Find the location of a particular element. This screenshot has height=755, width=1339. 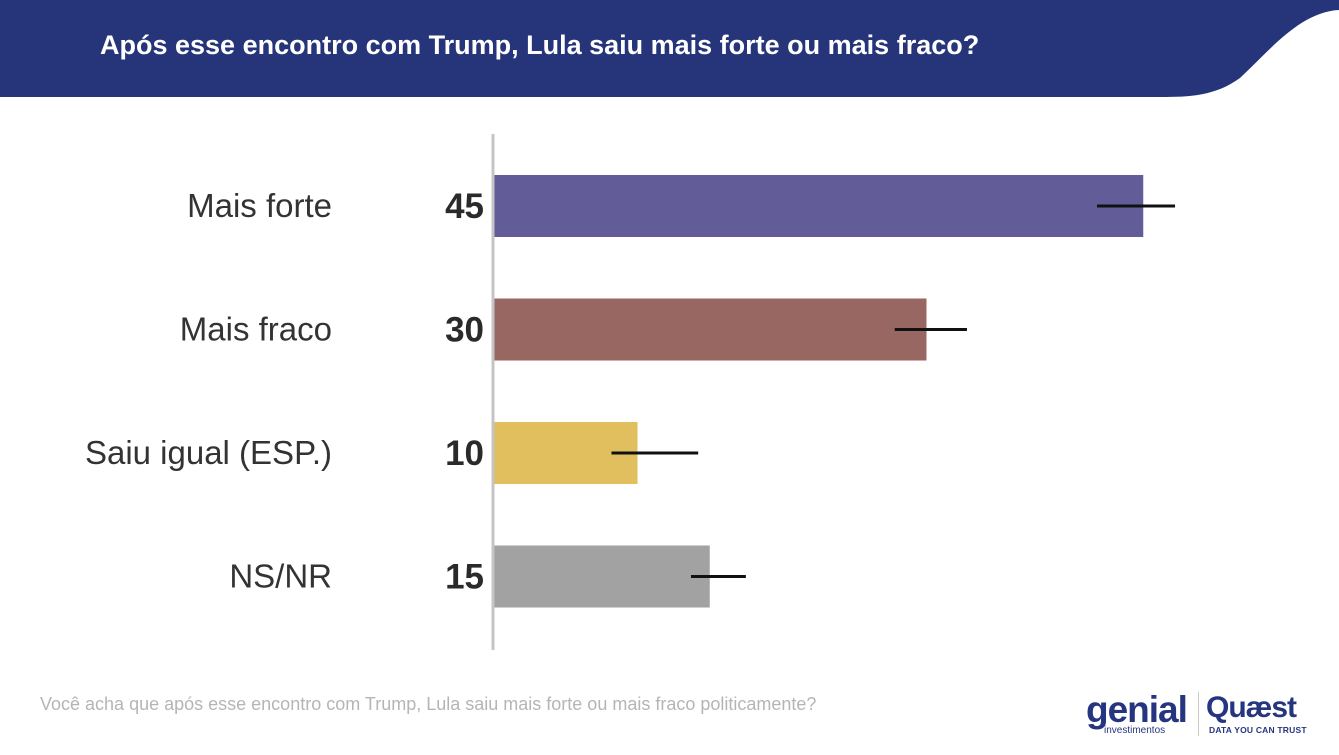

category-label: Mais fraco is located at coordinates (256, 329).